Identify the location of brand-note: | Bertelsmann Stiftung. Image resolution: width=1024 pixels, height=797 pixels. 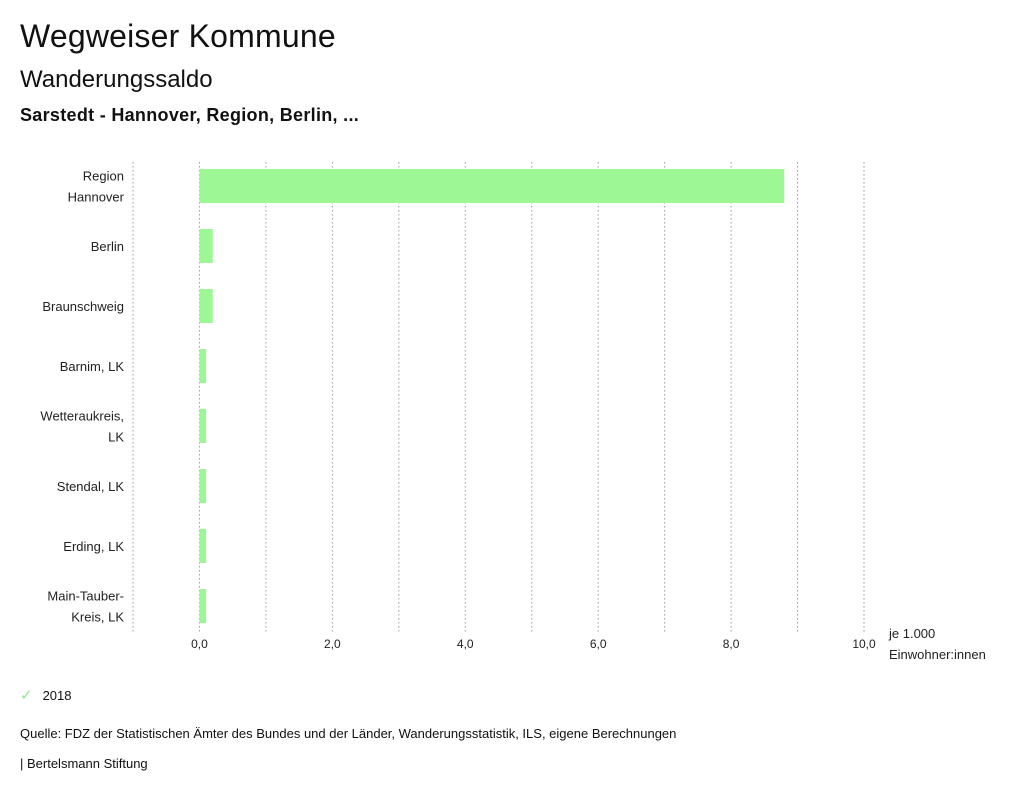
(84, 763).